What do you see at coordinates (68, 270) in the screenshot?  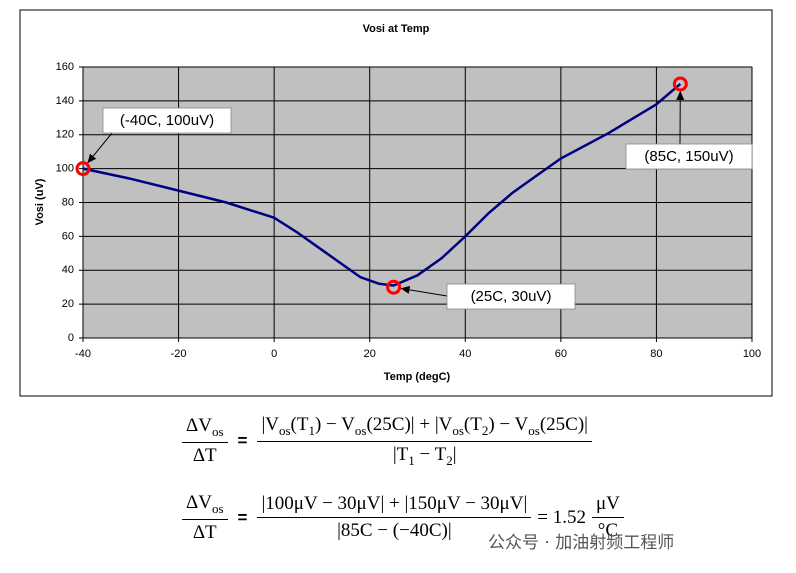 I see `y-tick-label: 40` at bounding box center [68, 270].